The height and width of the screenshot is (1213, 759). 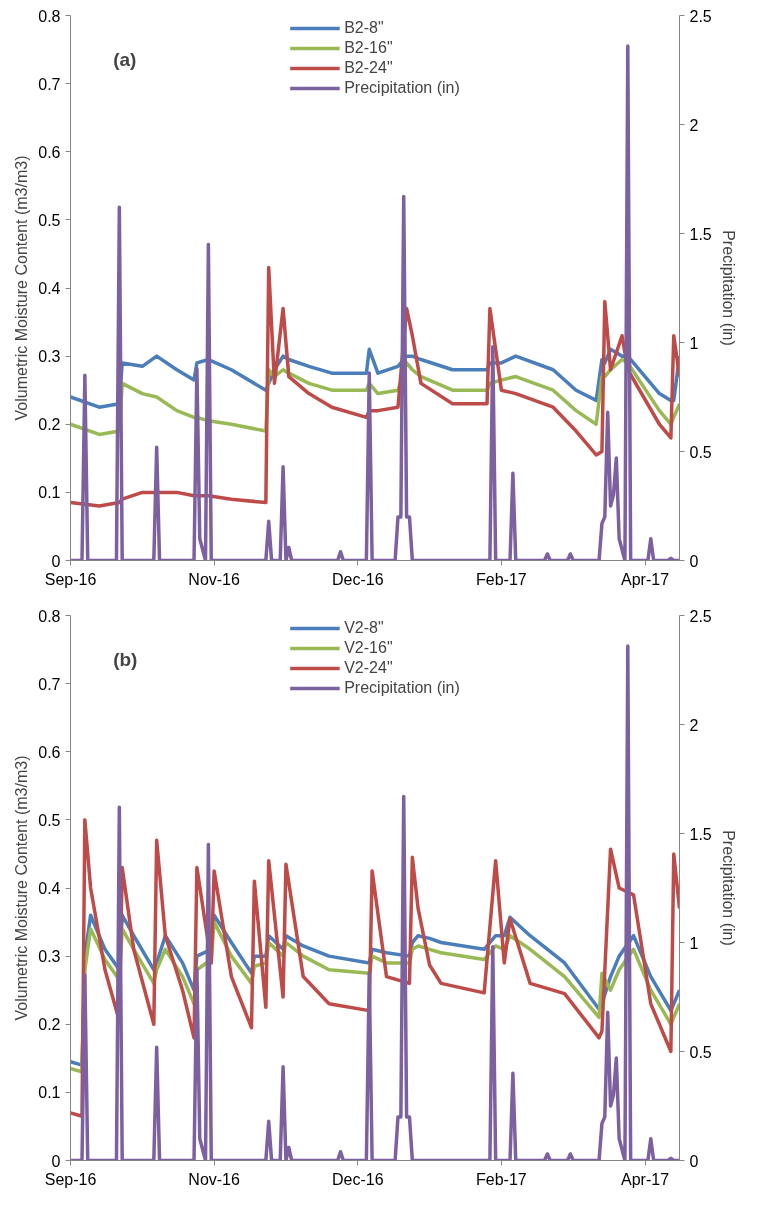 I want to click on legend-label: V2-16", so click(x=368, y=648).